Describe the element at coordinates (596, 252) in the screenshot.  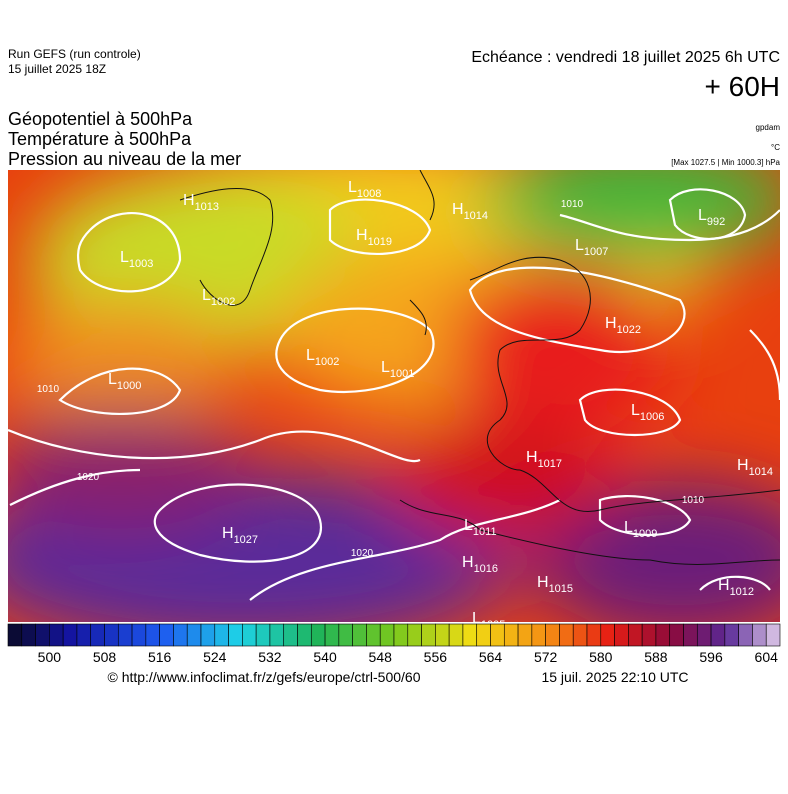
I see `center-value: 1007` at that location.